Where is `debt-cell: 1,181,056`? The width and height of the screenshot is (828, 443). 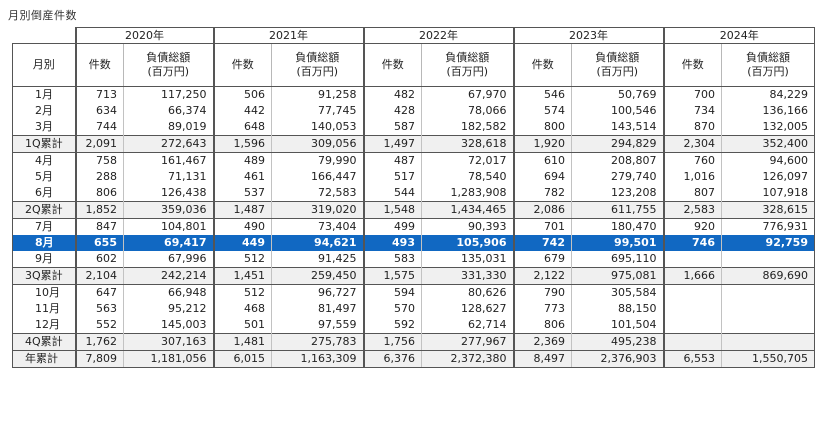 debt-cell: 1,181,056 is located at coordinates (168, 359).